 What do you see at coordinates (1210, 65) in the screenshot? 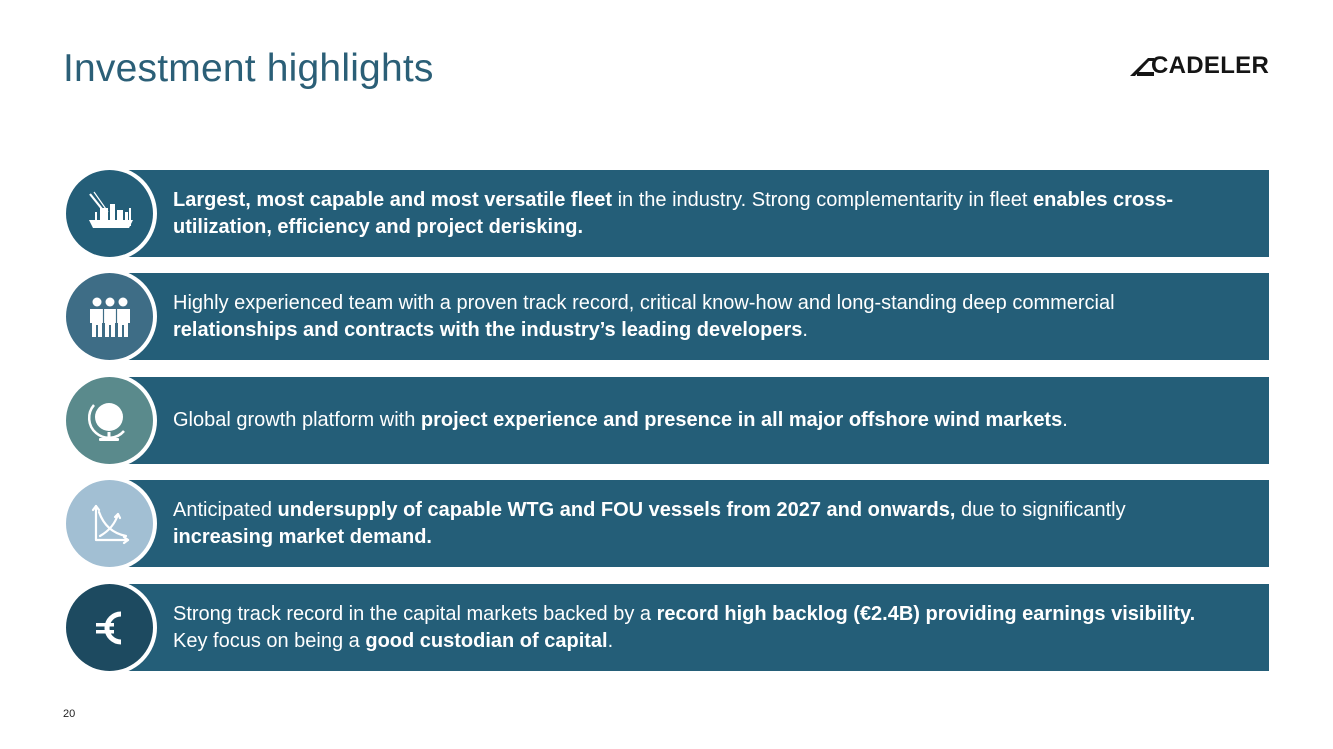
I see `logo-text: CADELER` at bounding box center [1210, 65].